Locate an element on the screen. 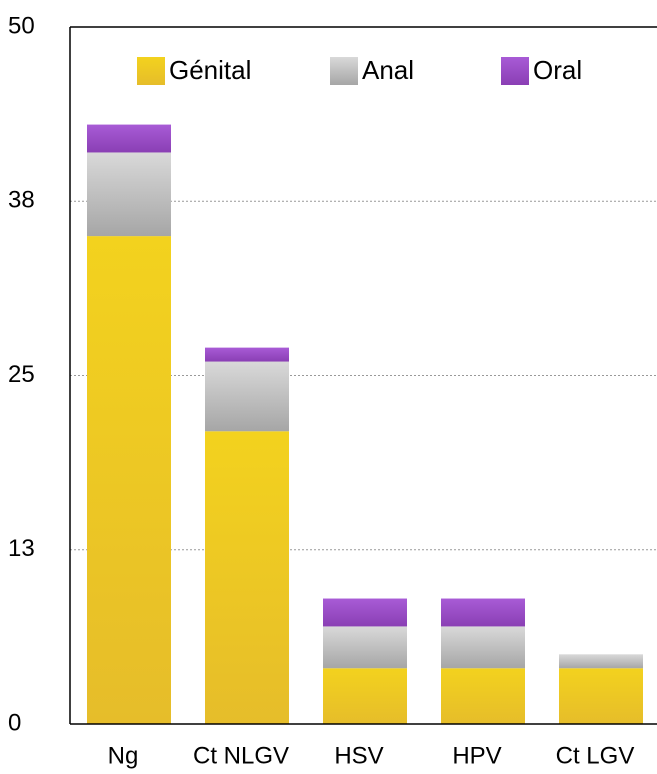 The height and width of the screenshot is (774, 657). x-tick-label: Ct LGV is located at coordinates (595, 755).